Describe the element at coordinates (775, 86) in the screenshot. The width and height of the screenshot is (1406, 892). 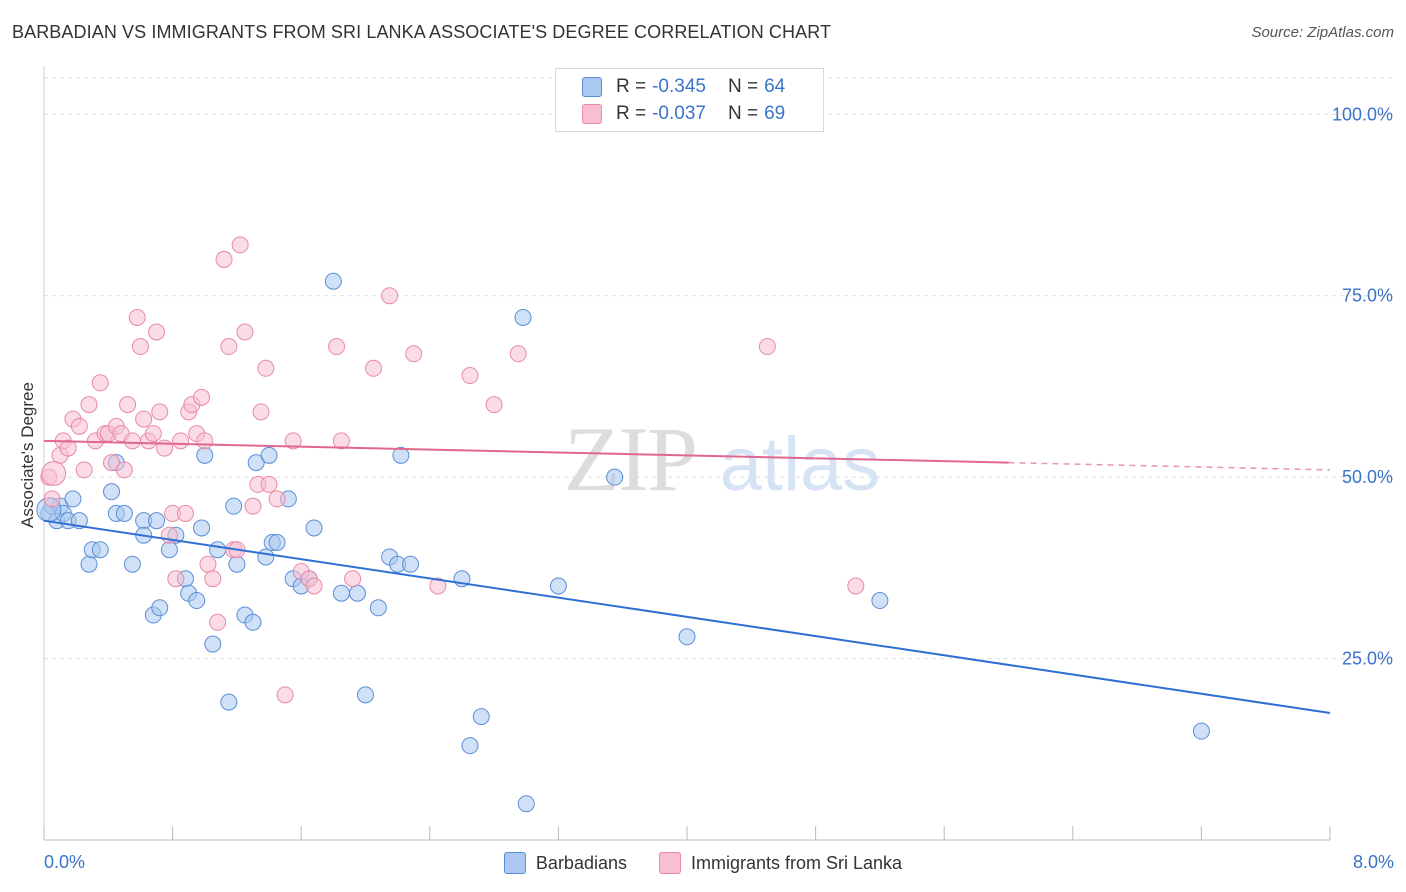
I see `barbadians-n-value: 64` at that location.